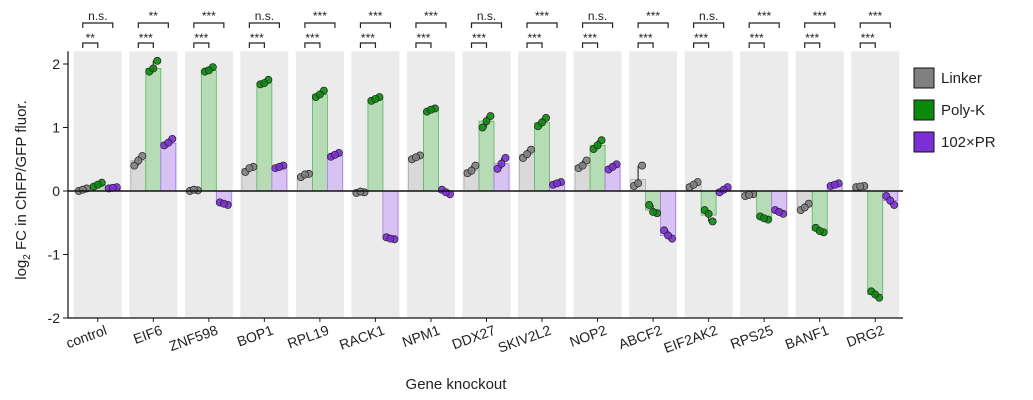  I want to click on legend: Linker Poly-K 102×PR, so click(954, 110).